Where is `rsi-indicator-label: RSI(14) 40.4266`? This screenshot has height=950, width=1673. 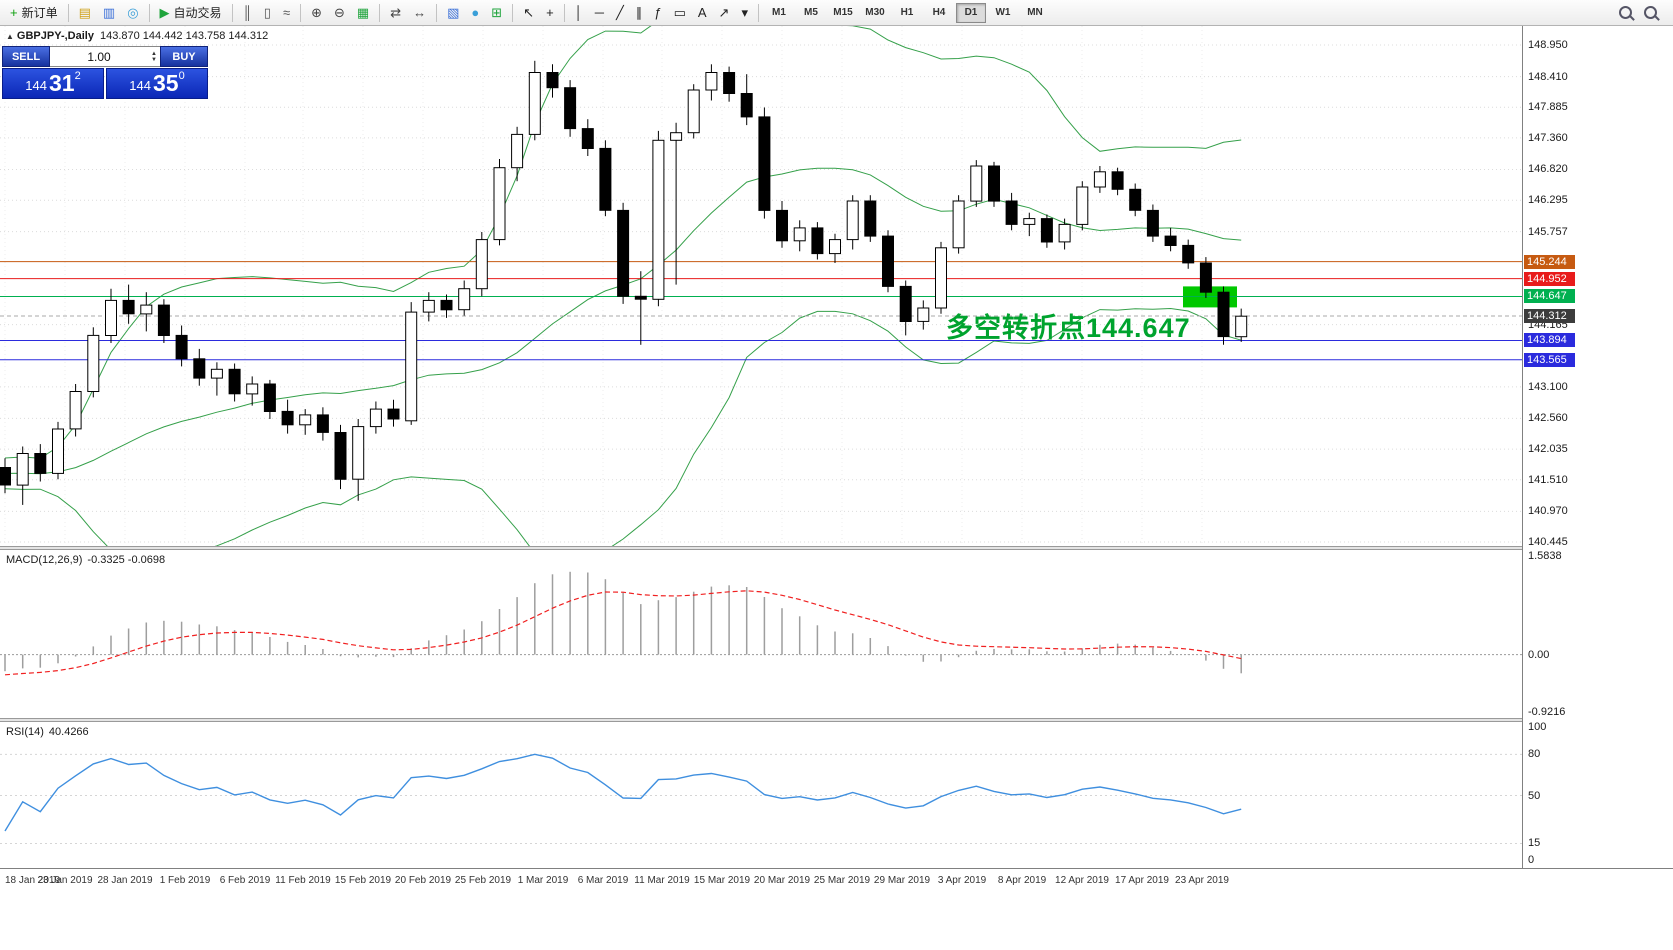
rsi-indicator-label: RSI(14) 40.4266 is located at coordinates (47, 732).